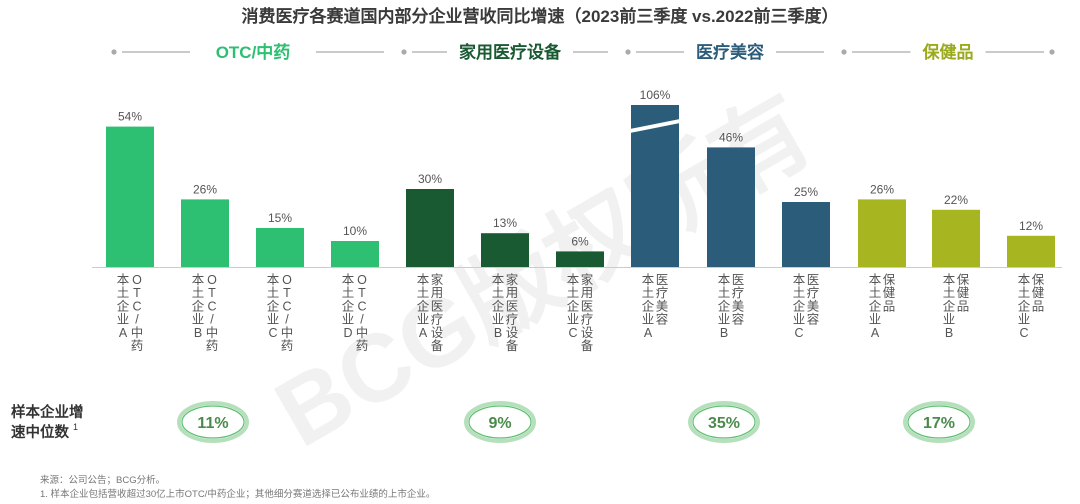 The height and width of the screenshot is (504, 1080). I want to click on value-label: 12%, so click(1031, 226).